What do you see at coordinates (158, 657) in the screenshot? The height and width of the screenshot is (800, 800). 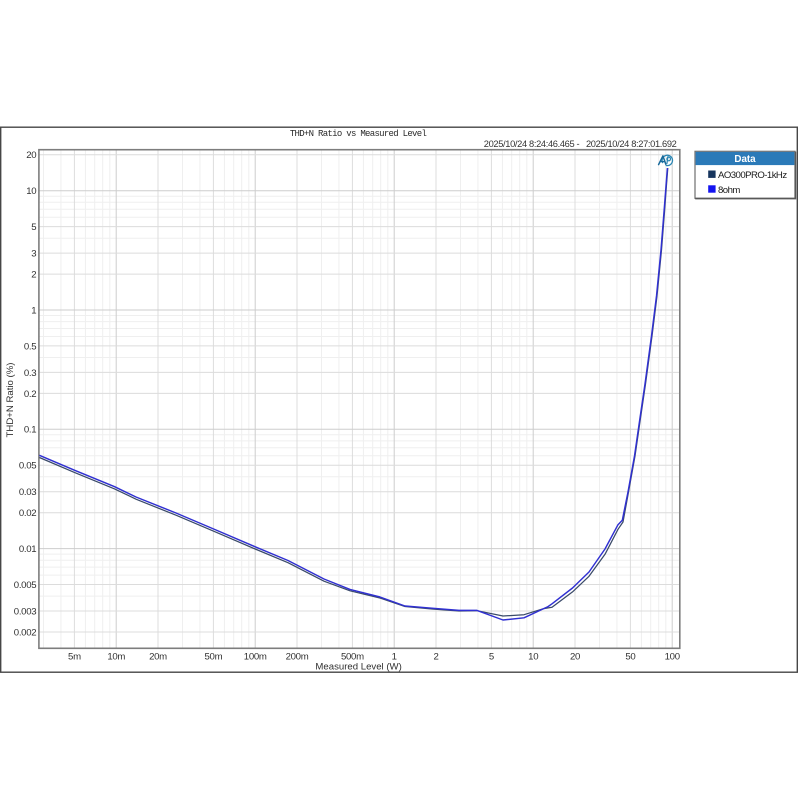 I see `svg-text: 20m` at bounding box center [158, 657].